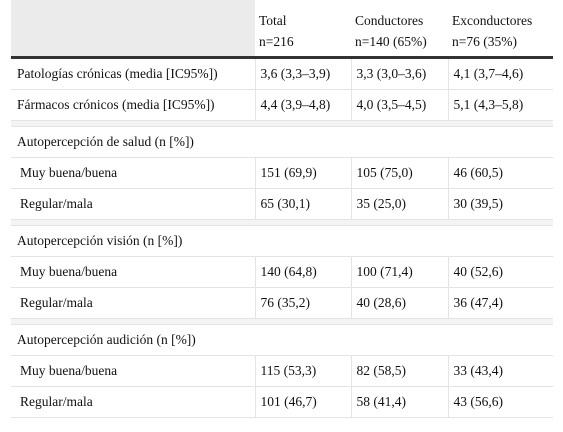 The image size is (563, 432). Describe the element at coordinates (400, 303) in the screenshot. I see `cell-conductores: 40 (28,6)` at that location.